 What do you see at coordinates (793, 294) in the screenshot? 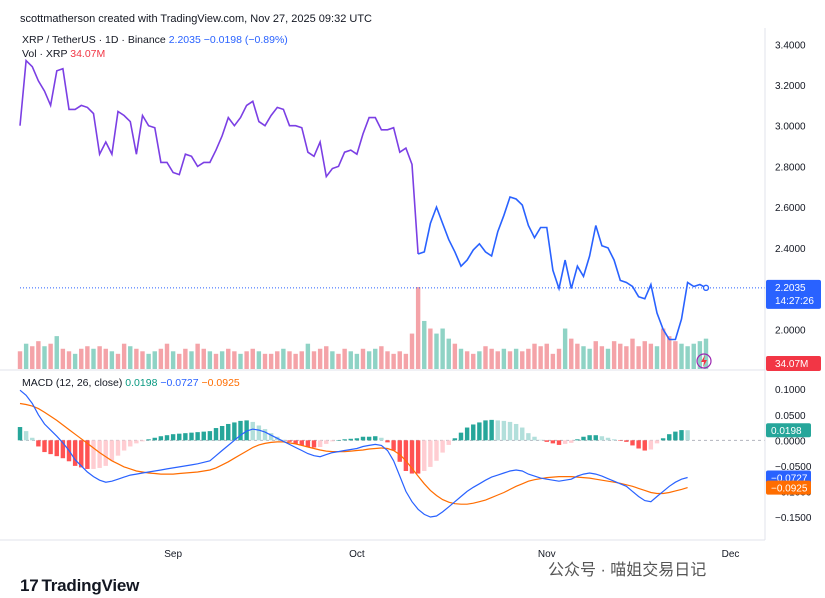
I see `price-tag-bg` at bounding box center [793, 294].